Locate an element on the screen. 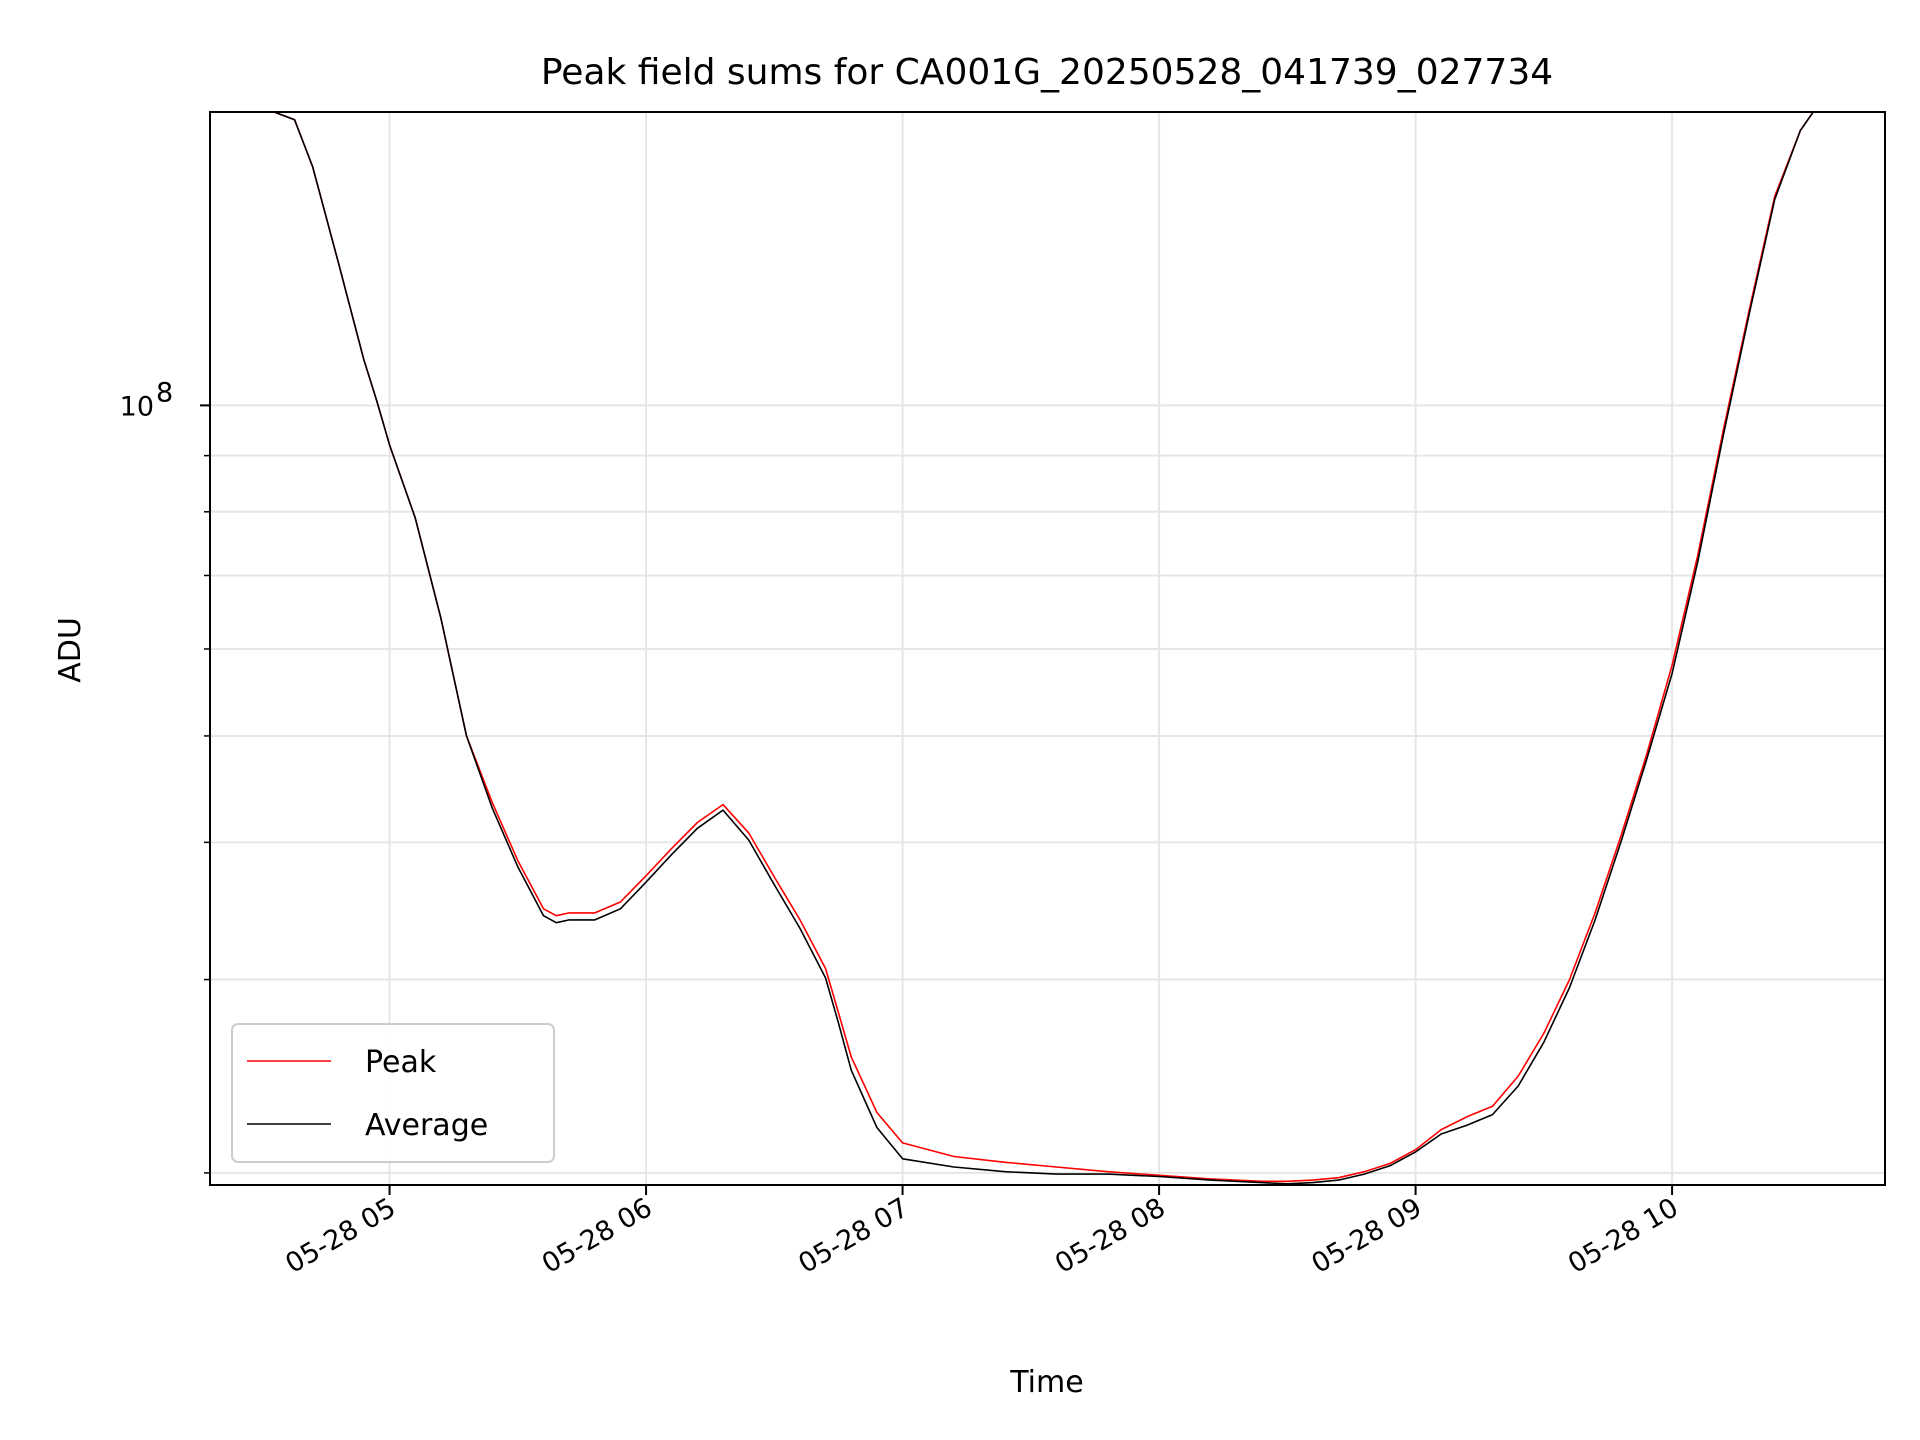 Image resolution: width=1920 pixels, height=1440 pixels. y-axis-label: ADU is located at coordinates (70, 650).